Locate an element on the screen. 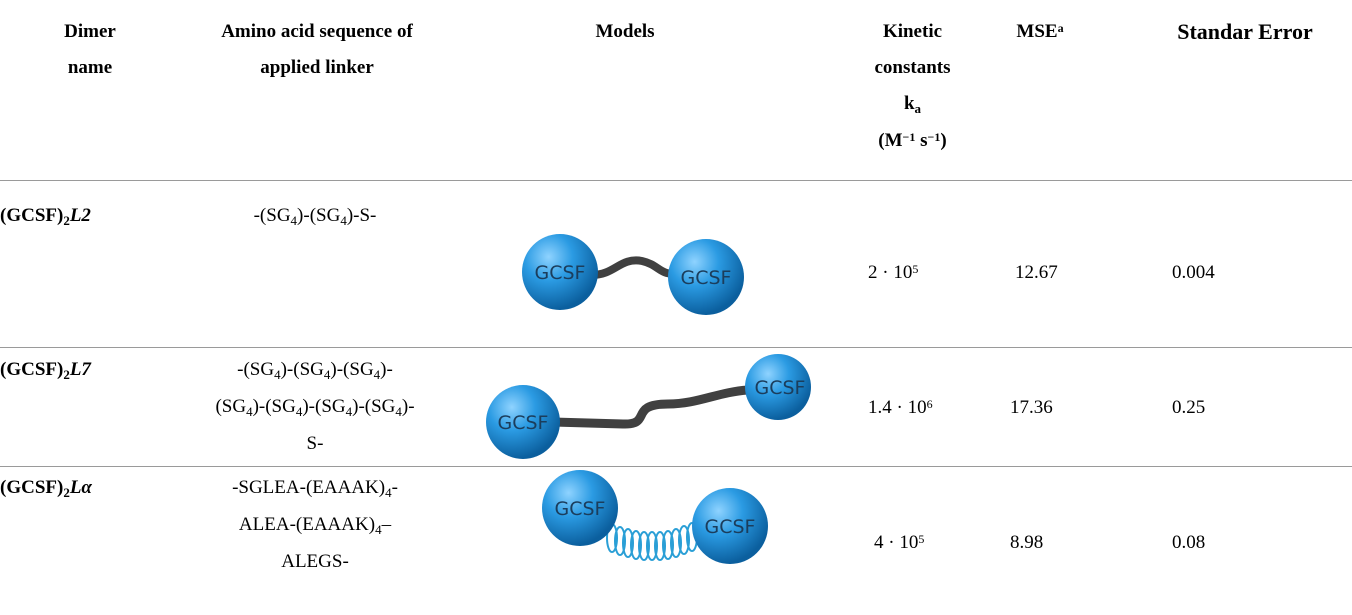 The width and height of the screenshot is (1352, 615). row1-stderr: 0.004 is located at coordinates (1193, 272).